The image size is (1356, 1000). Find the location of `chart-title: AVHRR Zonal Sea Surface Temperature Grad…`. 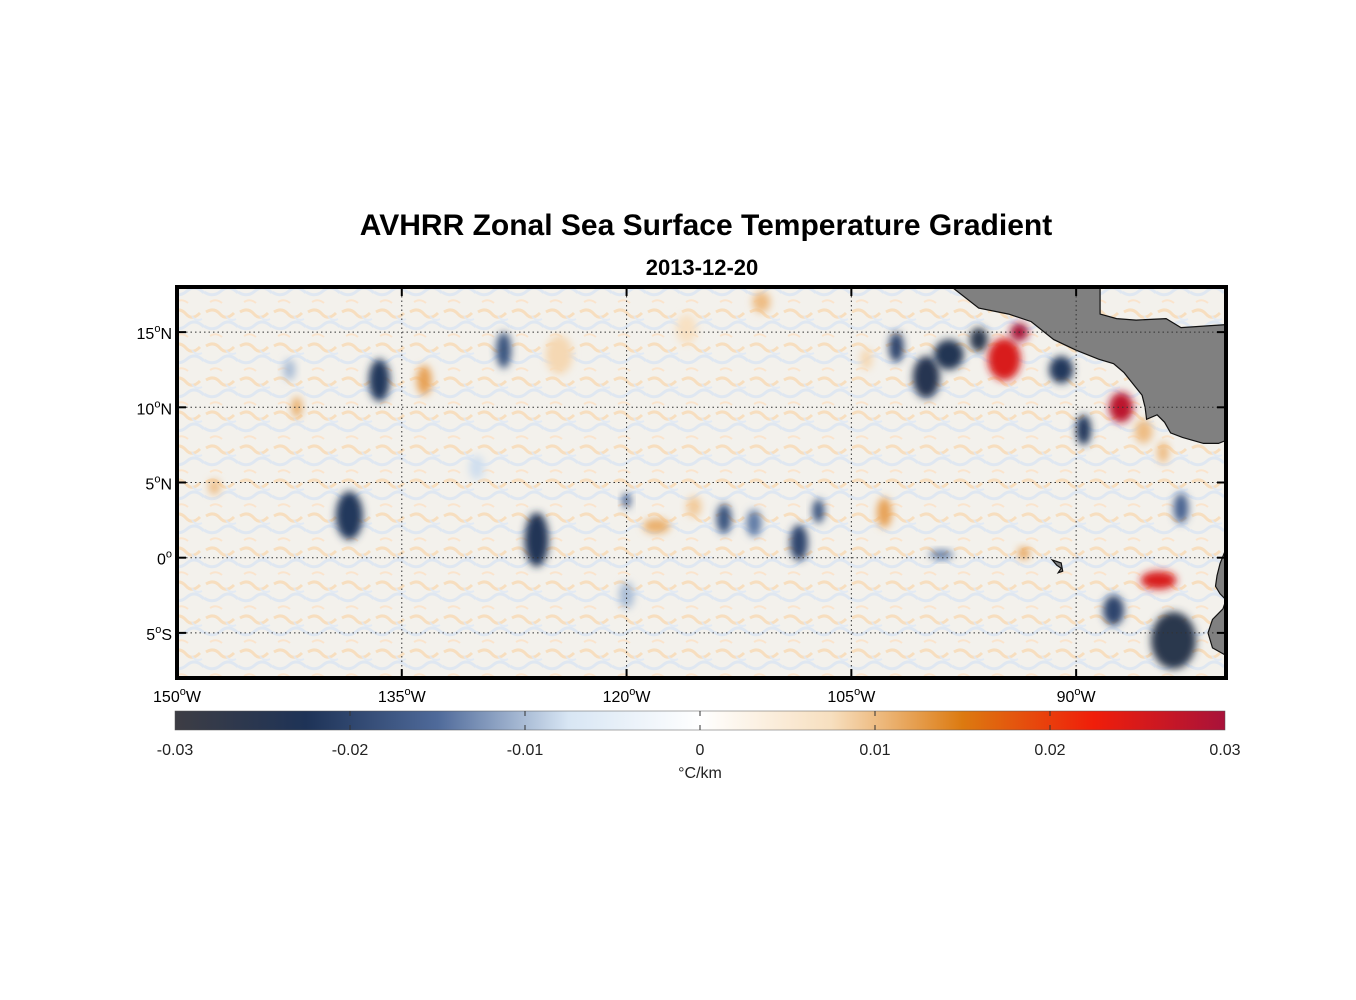

chart-title: AVHRR Zonal Sea Surface Temperature Grad… is located at coordinates (706, 225).